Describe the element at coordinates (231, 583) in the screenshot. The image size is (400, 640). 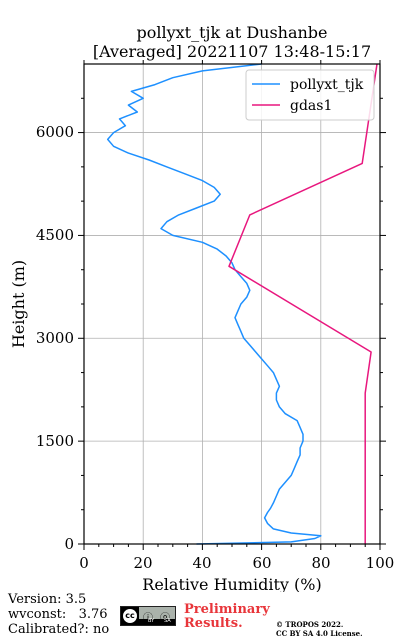
I see `x-axis-label: Relative Humidity (%)` at that location.